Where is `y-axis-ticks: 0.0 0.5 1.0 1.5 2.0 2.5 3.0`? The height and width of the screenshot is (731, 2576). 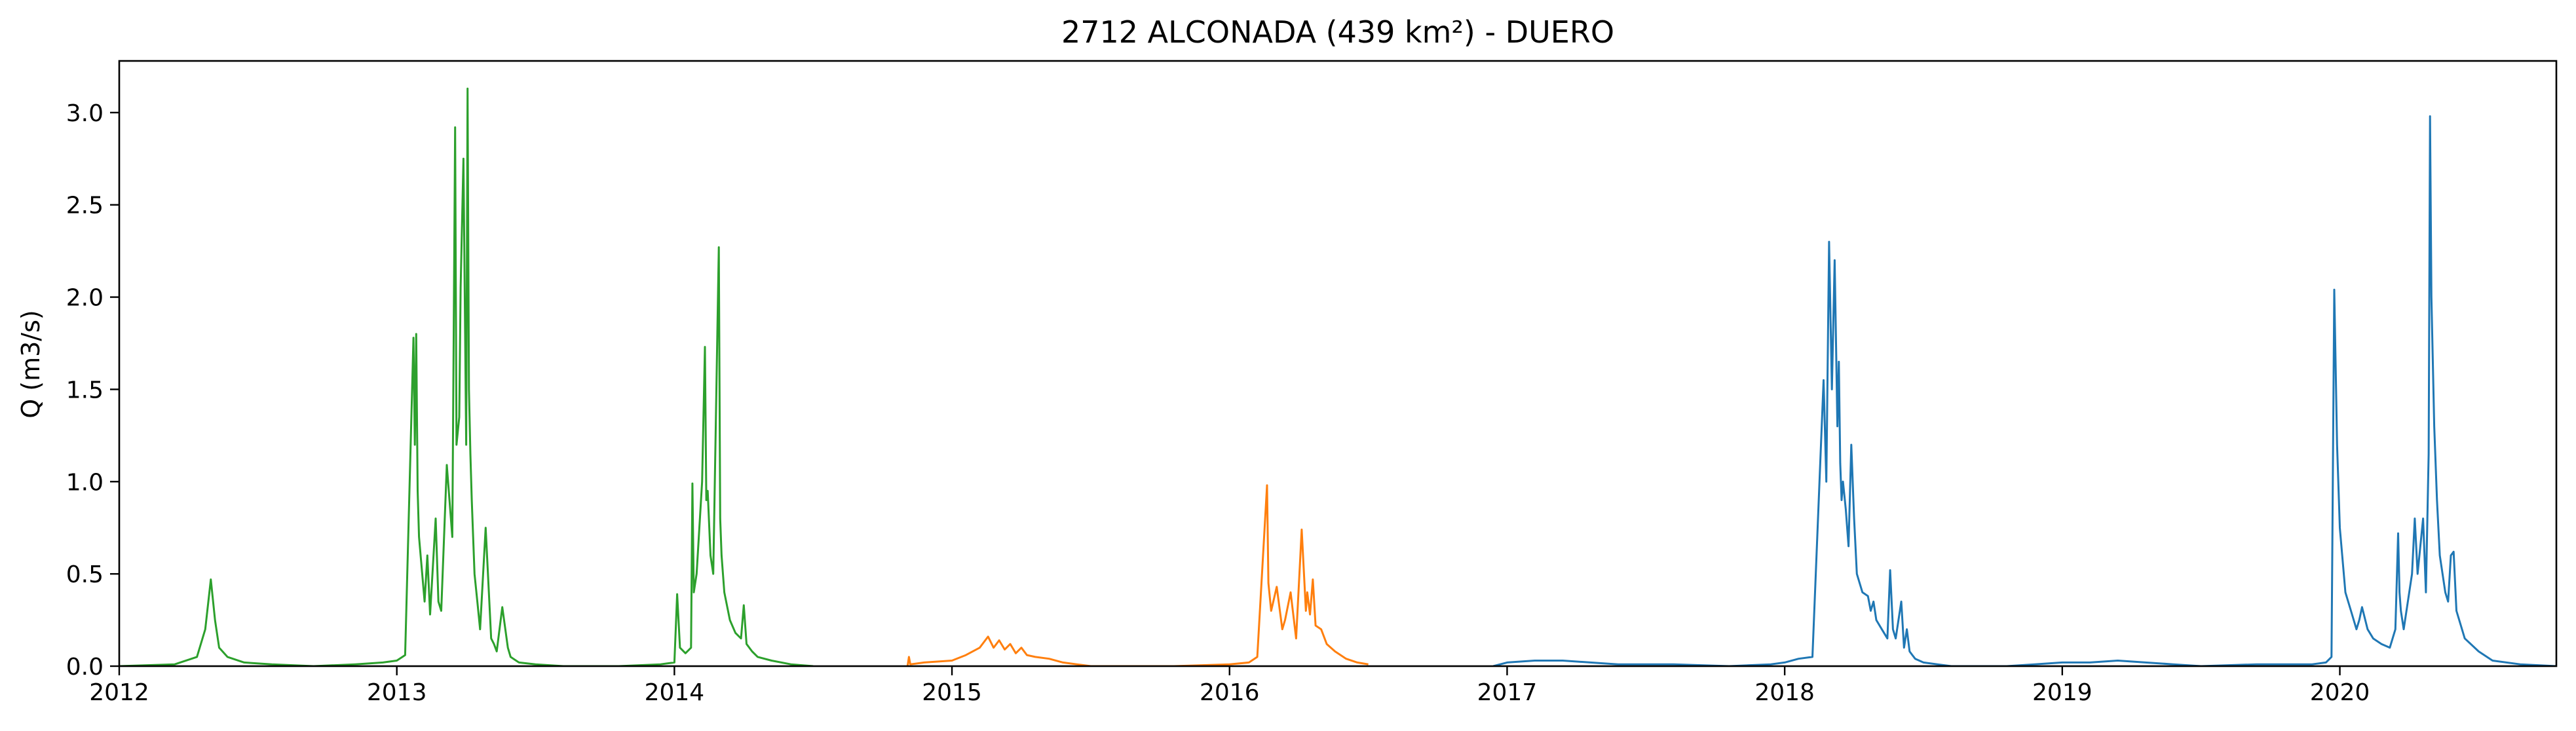
y-axis-ticks: 0.0 0.5 1.0 1.5 2.0 2.5 3.0 is located at coordinates (93, 391).